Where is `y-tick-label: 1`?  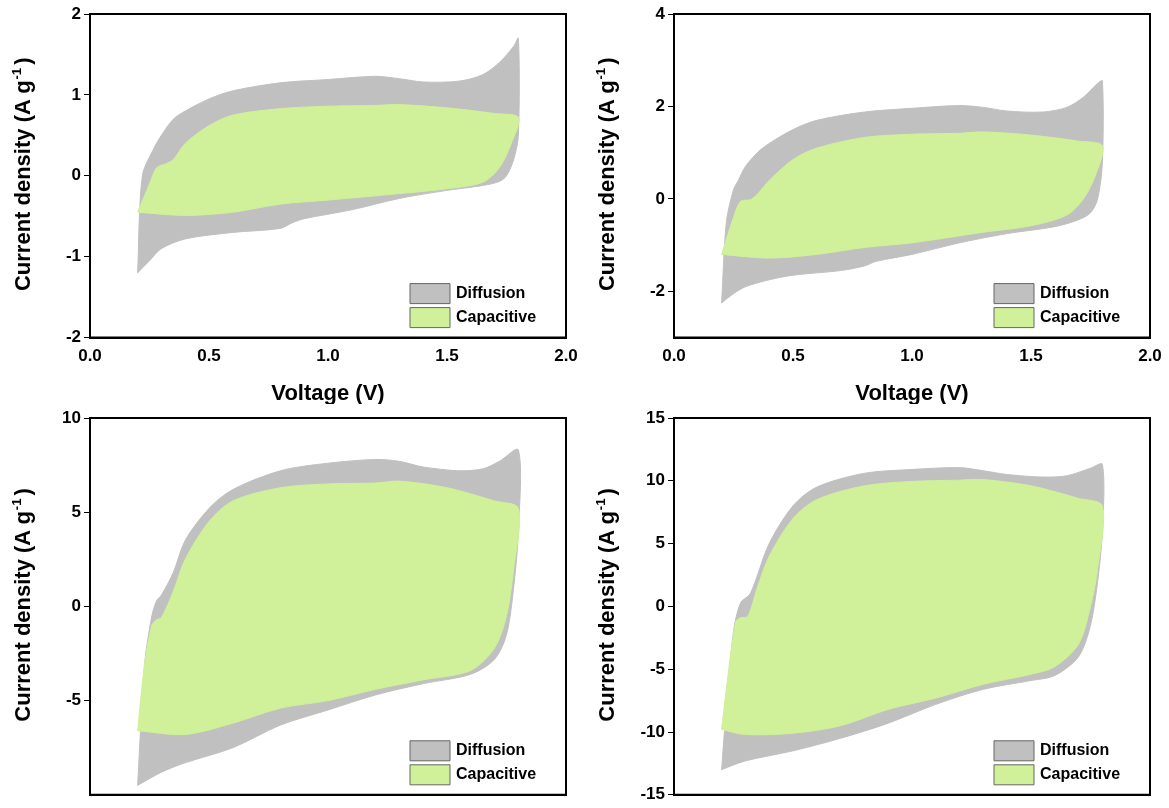
y-tick-label: 1 is located at coordinates (76, 94).